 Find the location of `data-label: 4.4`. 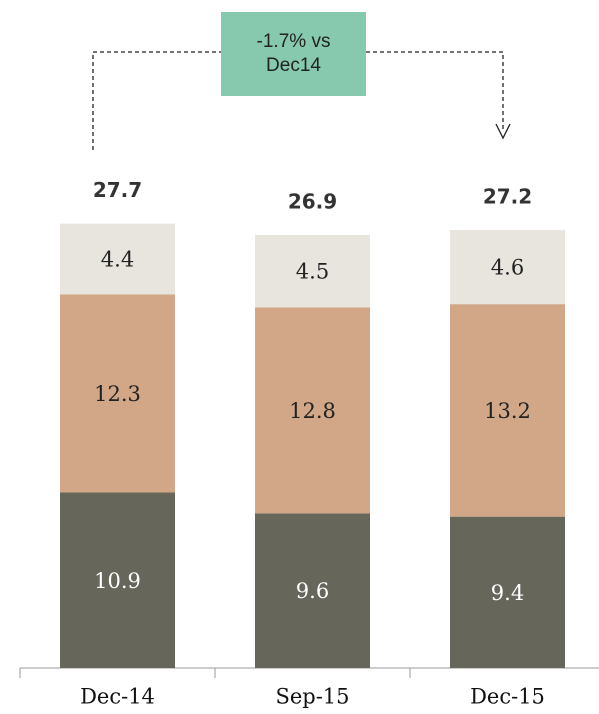

data-label: 4.4 is located at coordinates (117, 260).